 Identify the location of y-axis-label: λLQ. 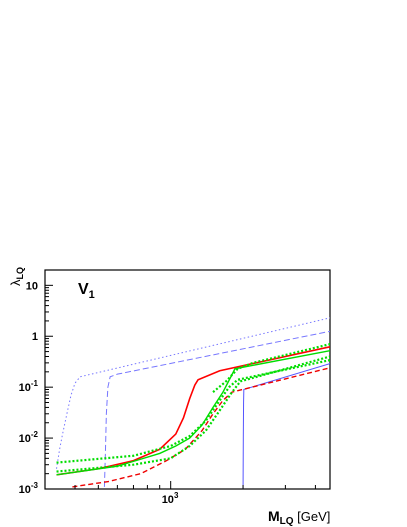
(16, 276).